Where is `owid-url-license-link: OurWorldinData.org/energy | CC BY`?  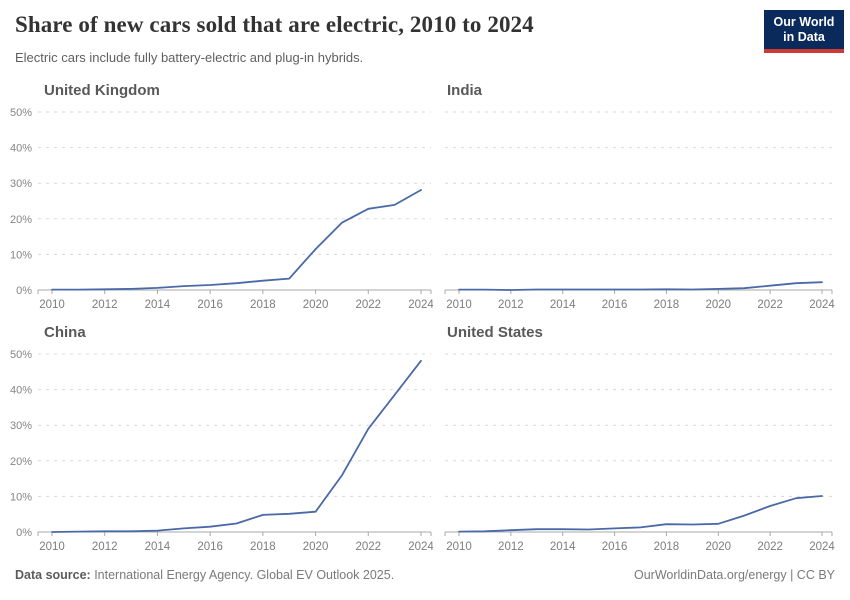 owid-url-license-link: OurWorldinData.org/energy | CC BY is located at coordinates (734, 575).